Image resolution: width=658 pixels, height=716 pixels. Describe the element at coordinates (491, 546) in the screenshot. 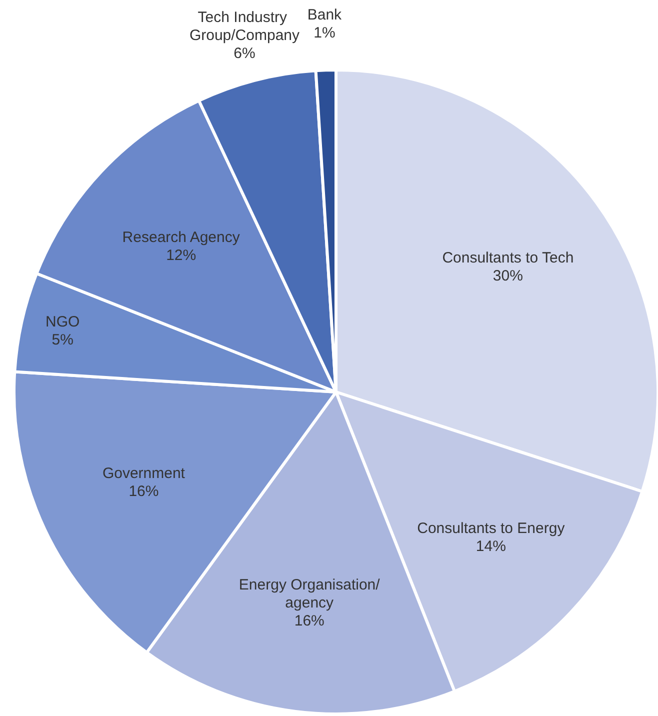

I see `data-label: 14%` at that location.